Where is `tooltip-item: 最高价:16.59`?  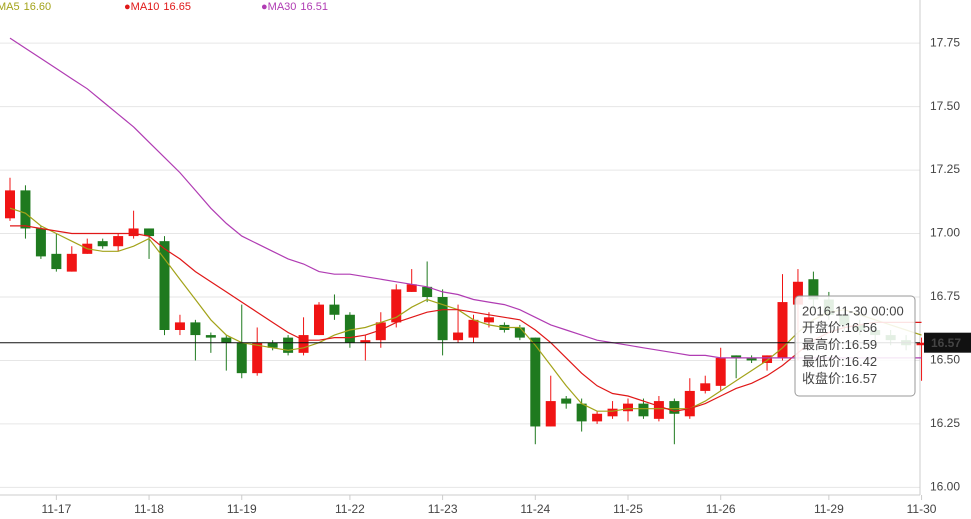
tooltip-item: 最高价:16.59 is located at coordinates (839, 344).